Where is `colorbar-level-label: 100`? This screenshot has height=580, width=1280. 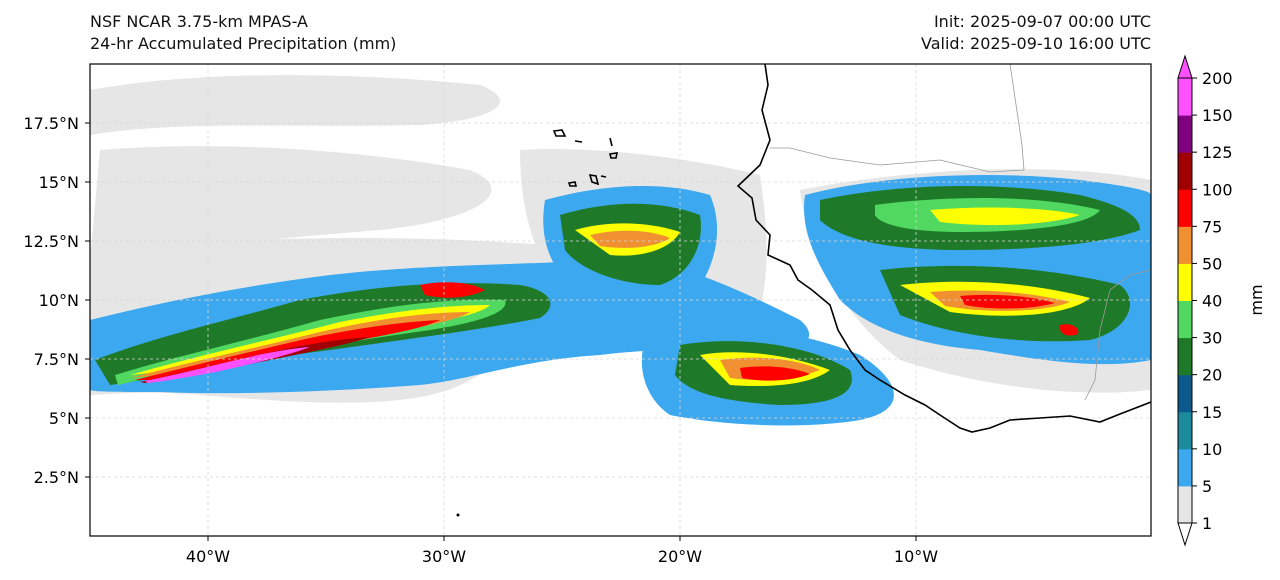
colorbar-level-label: 100 is located at coordinates (1217, 189).